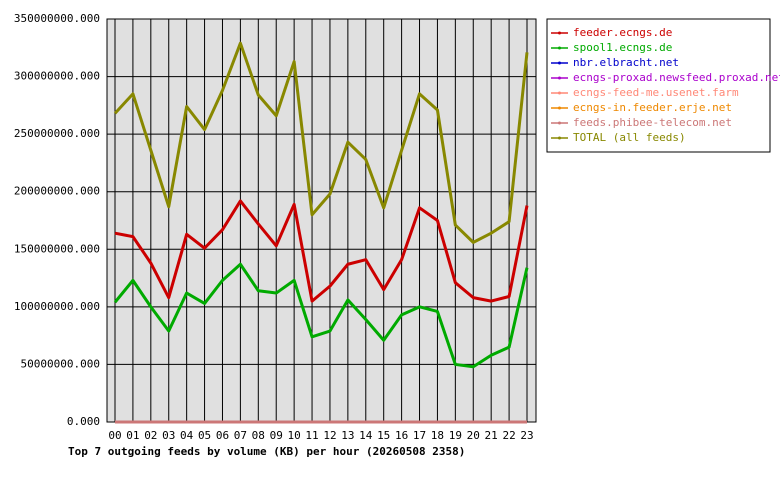 The image size is (780, 480). Describe the element at coordinates (240, 435) in the screenshot. I see `x-tick-label: 07` at that location.